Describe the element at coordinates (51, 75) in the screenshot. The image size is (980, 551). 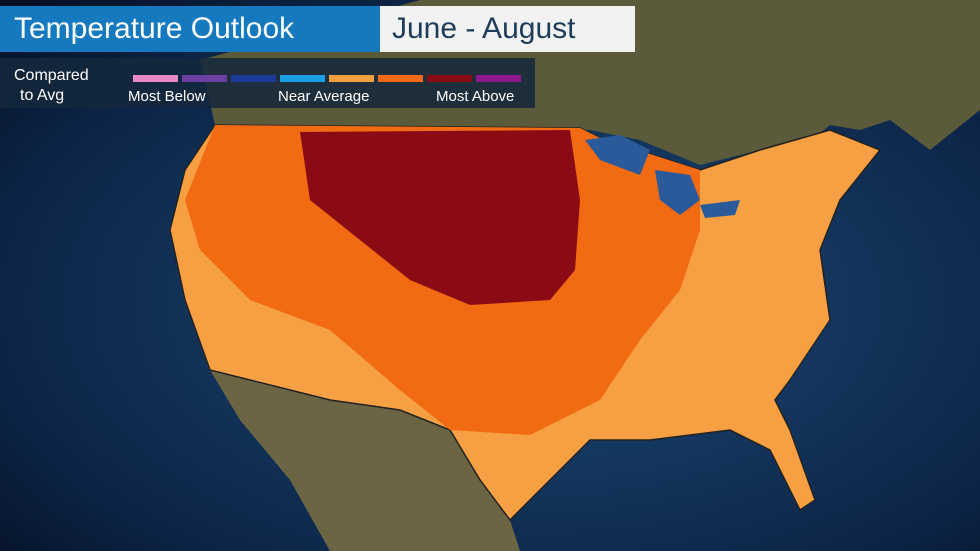
I see `legend-heading: Compared` at that location.